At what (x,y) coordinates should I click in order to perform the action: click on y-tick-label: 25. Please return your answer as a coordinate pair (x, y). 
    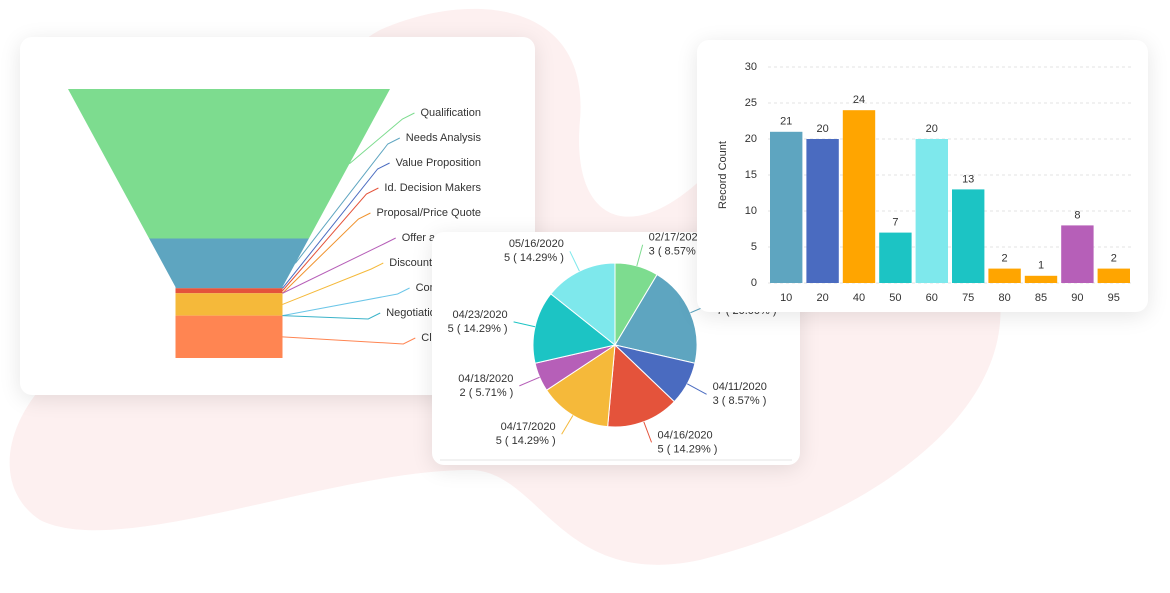
    Looking at the image, I should click on (751, 103).